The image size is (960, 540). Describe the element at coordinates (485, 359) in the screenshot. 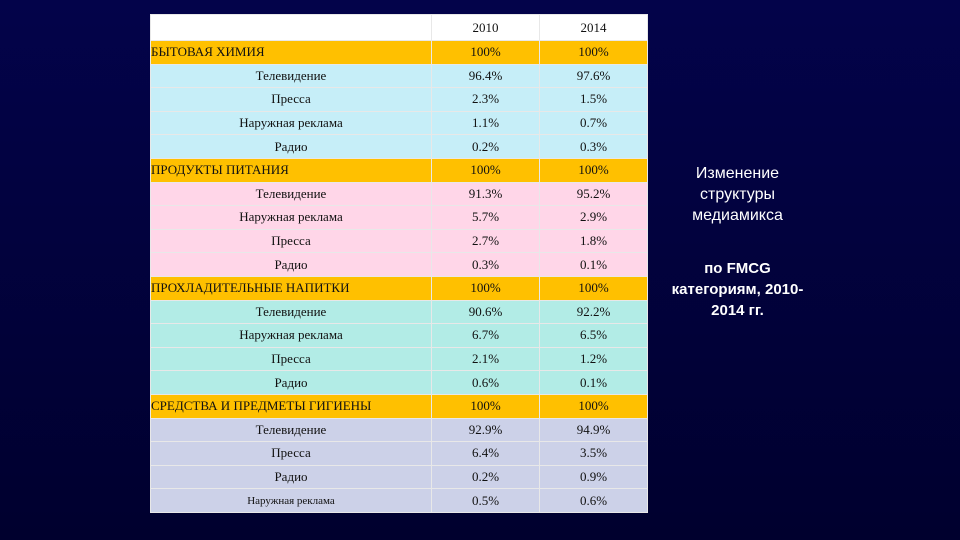

I see `item-value: 2.1%` at that location.